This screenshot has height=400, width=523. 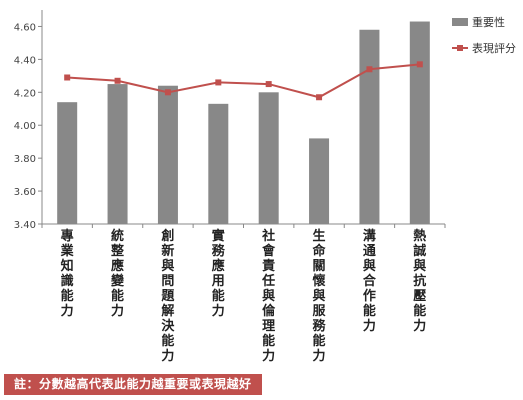 I want to click on category-label: 生命關懷與服務能力, so click(x=319, y=296).